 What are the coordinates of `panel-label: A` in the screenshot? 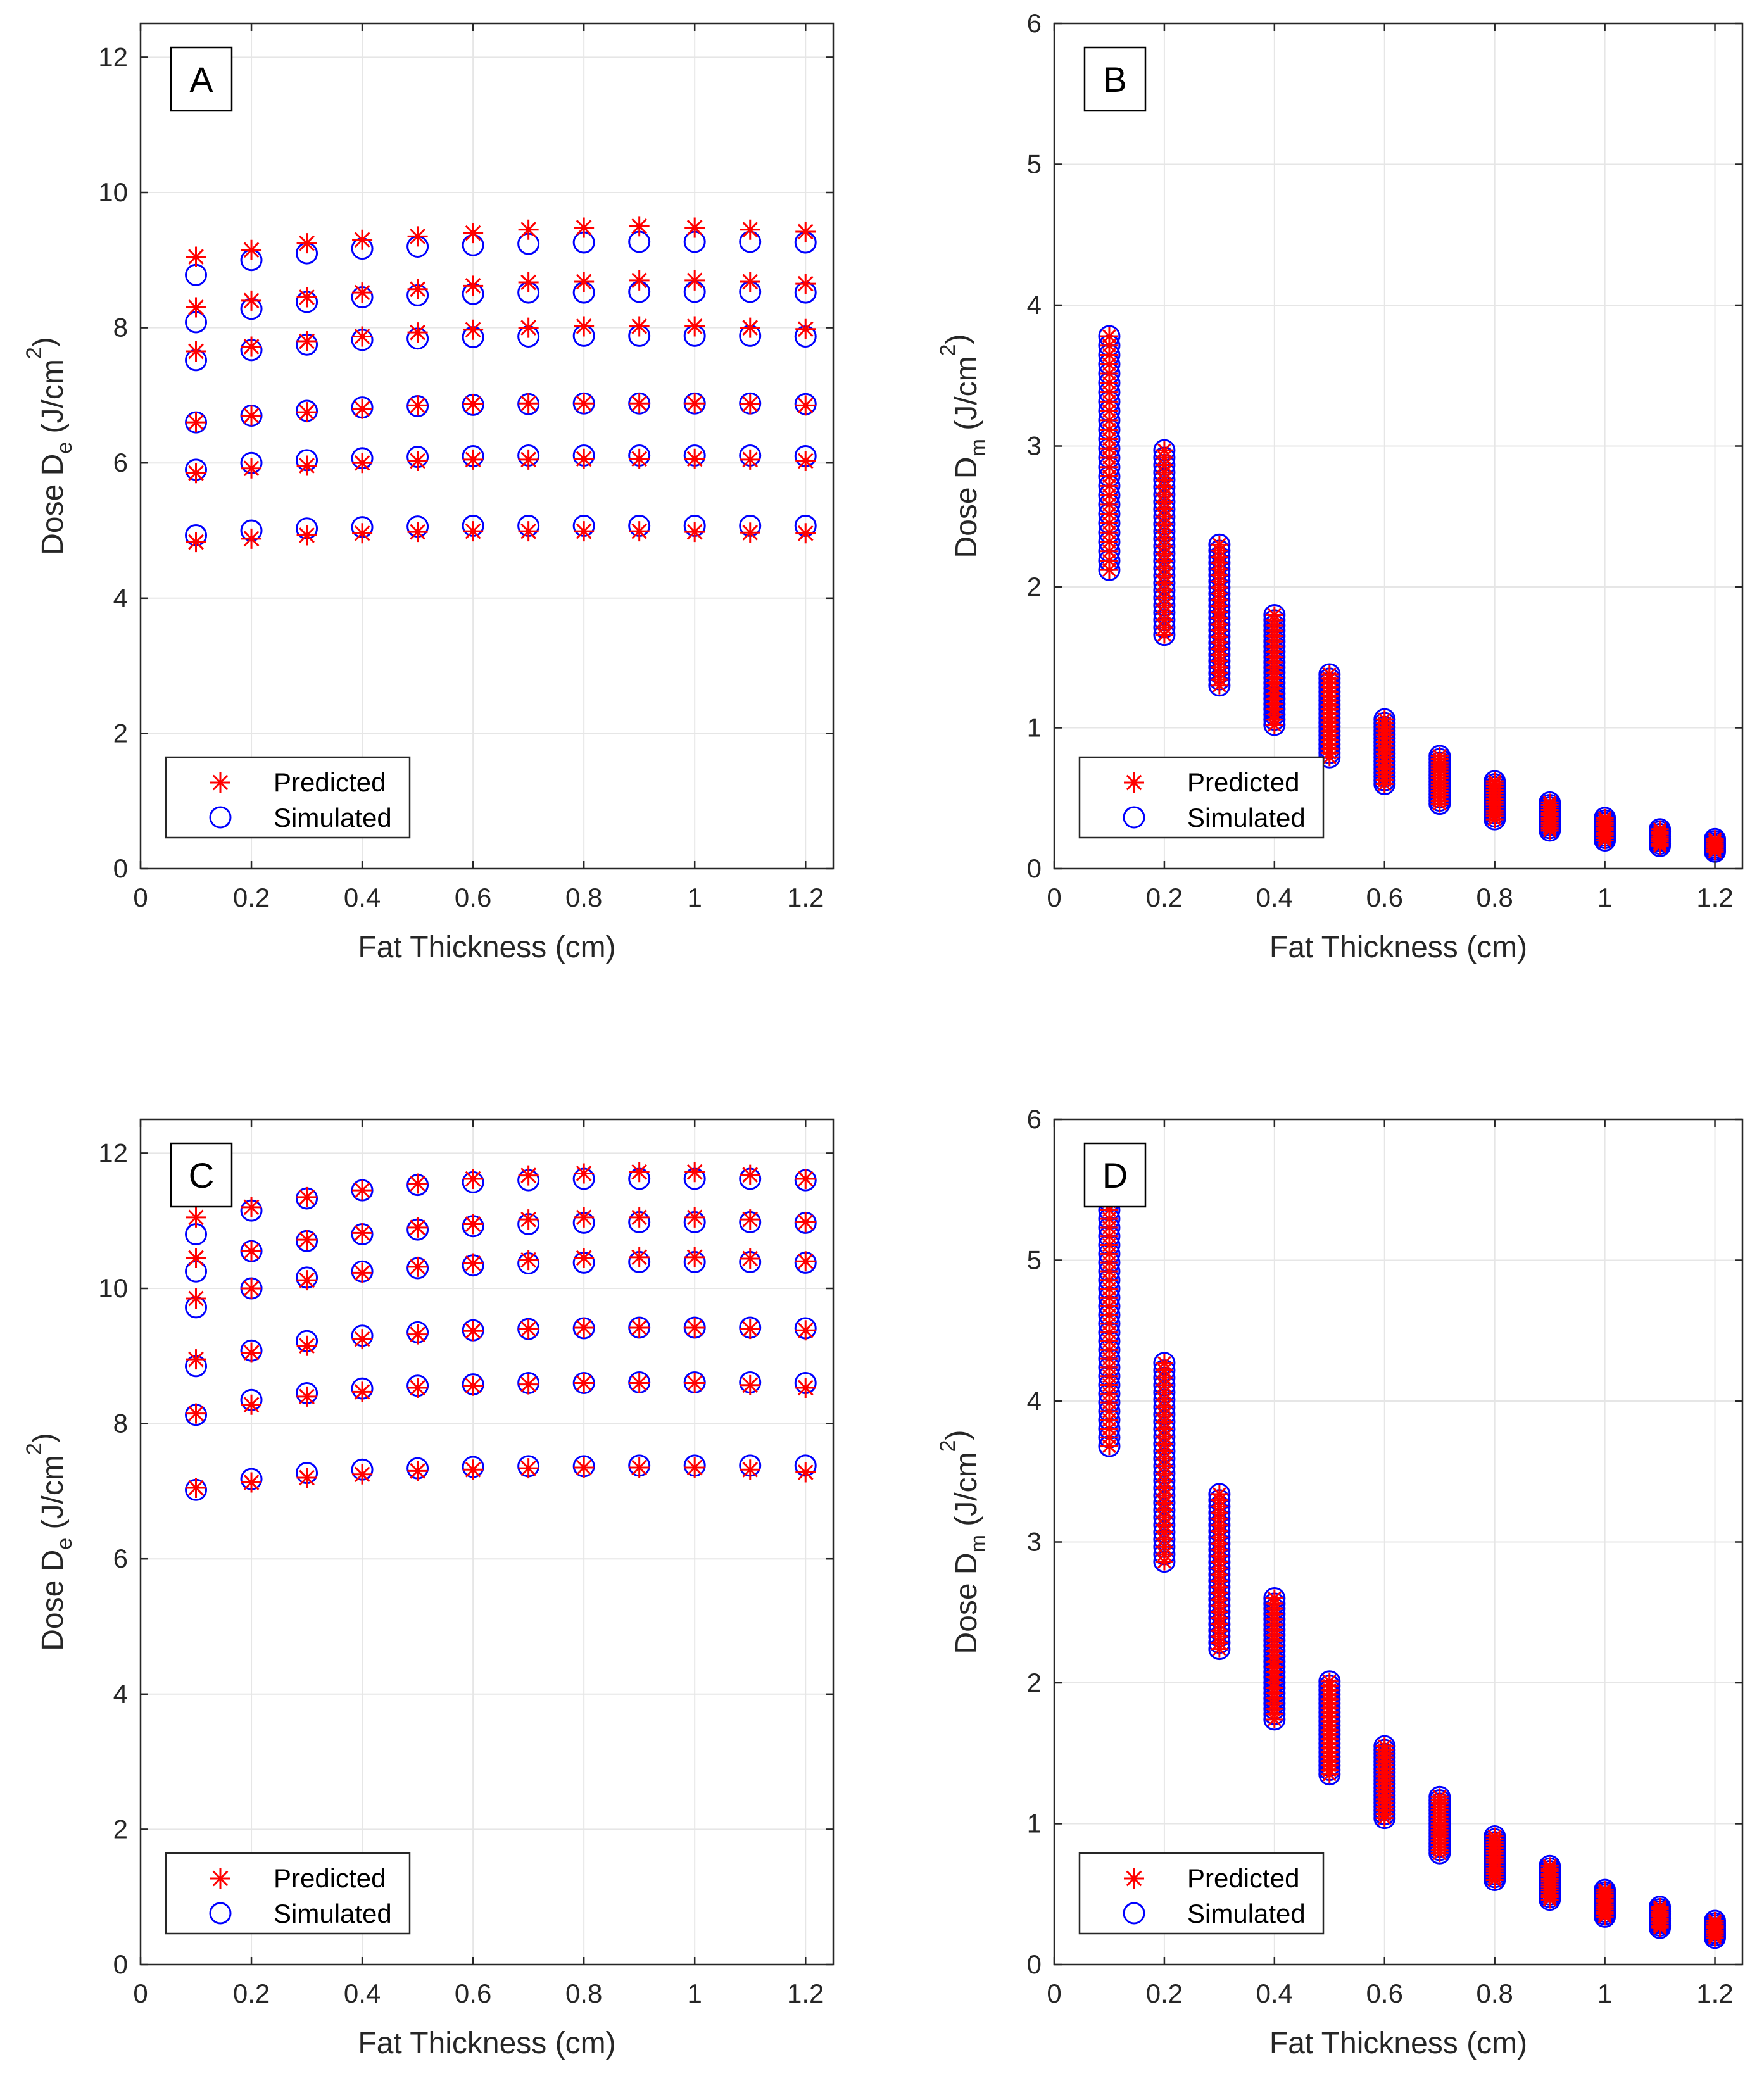 It's located at (201, 79).